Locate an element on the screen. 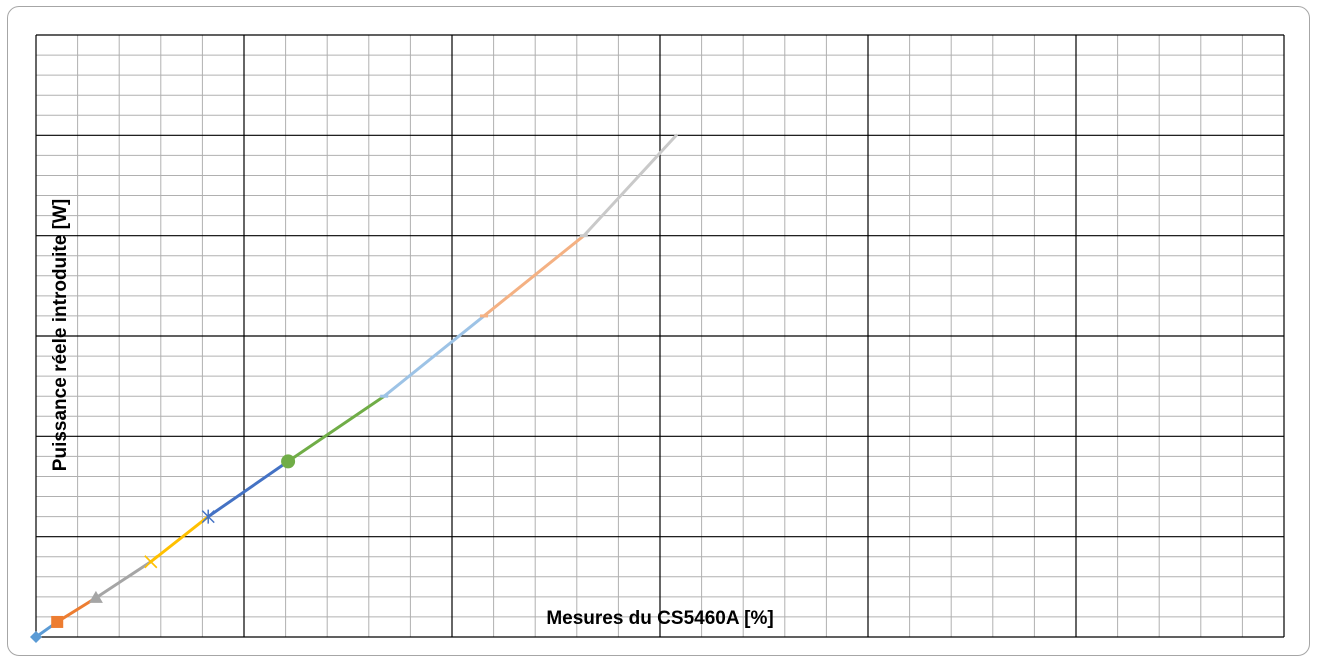 This screenshot has height=664, width=1318. diamond-marker is located at coordinates (36, 637).